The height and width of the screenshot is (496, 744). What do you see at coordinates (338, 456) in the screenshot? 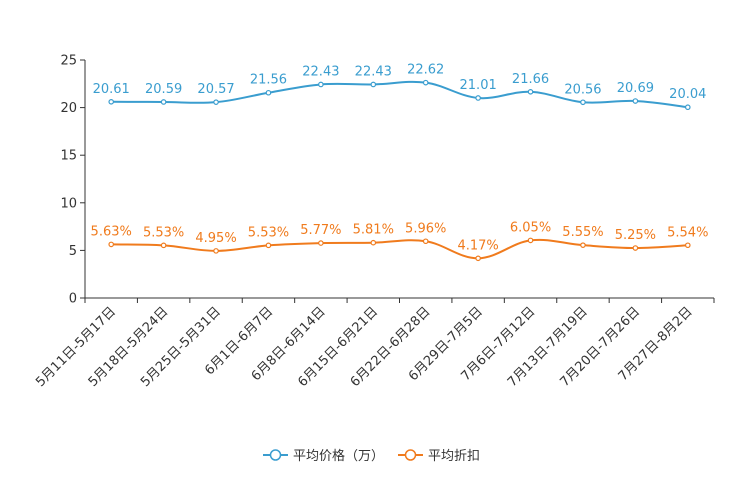
I see `legend-label: 平均价格（万）` at bounding box center [338, 456].